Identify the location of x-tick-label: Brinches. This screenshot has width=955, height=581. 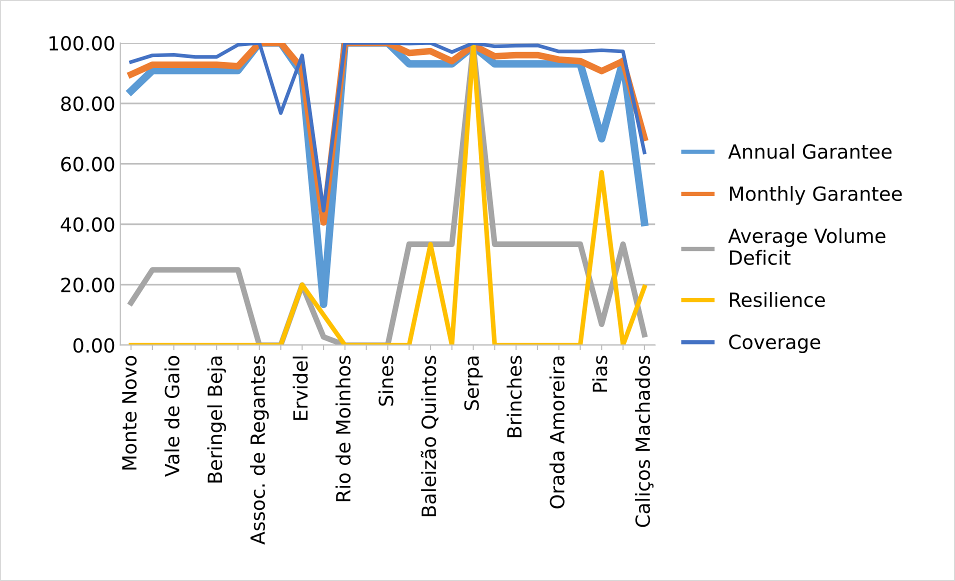
(514, 397).